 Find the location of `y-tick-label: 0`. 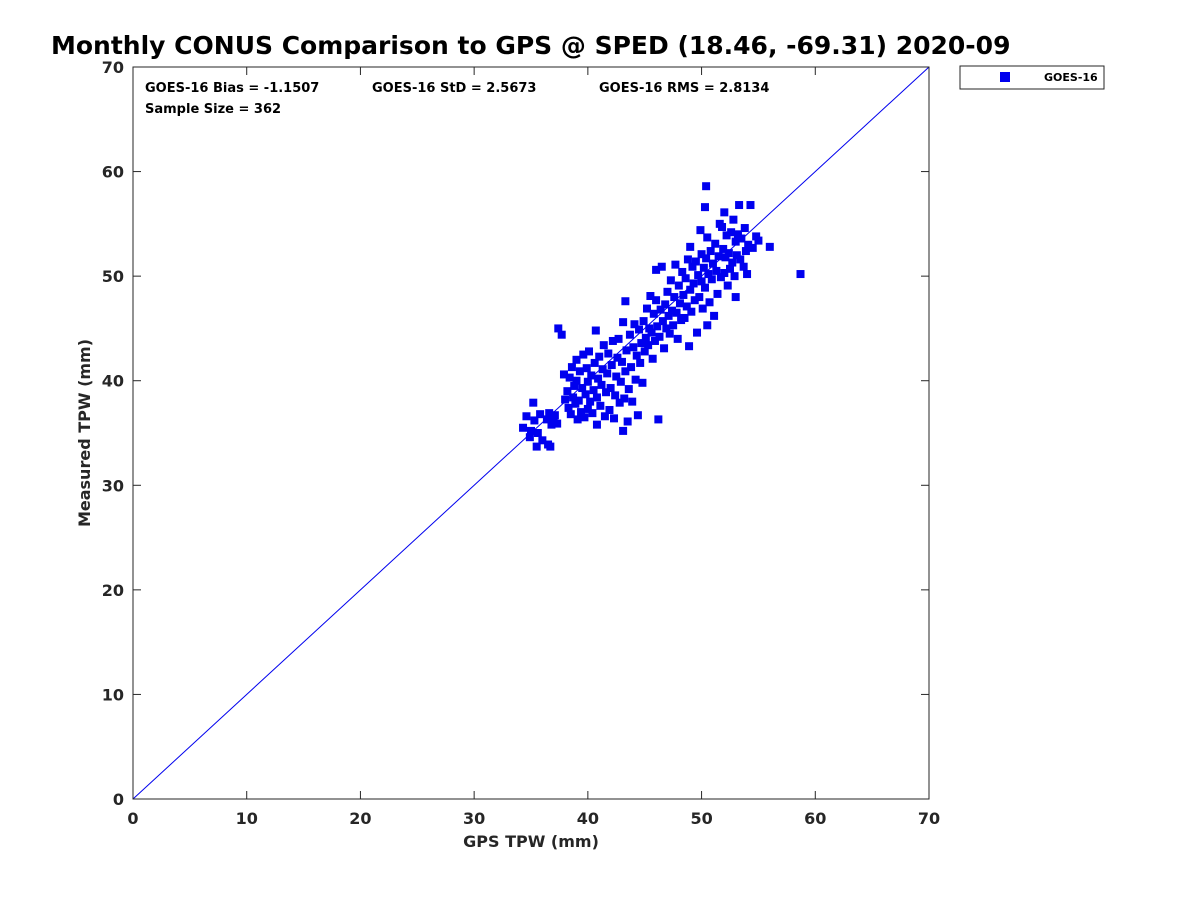

y-tick-label: 0 is located at coordinates (118, 799).